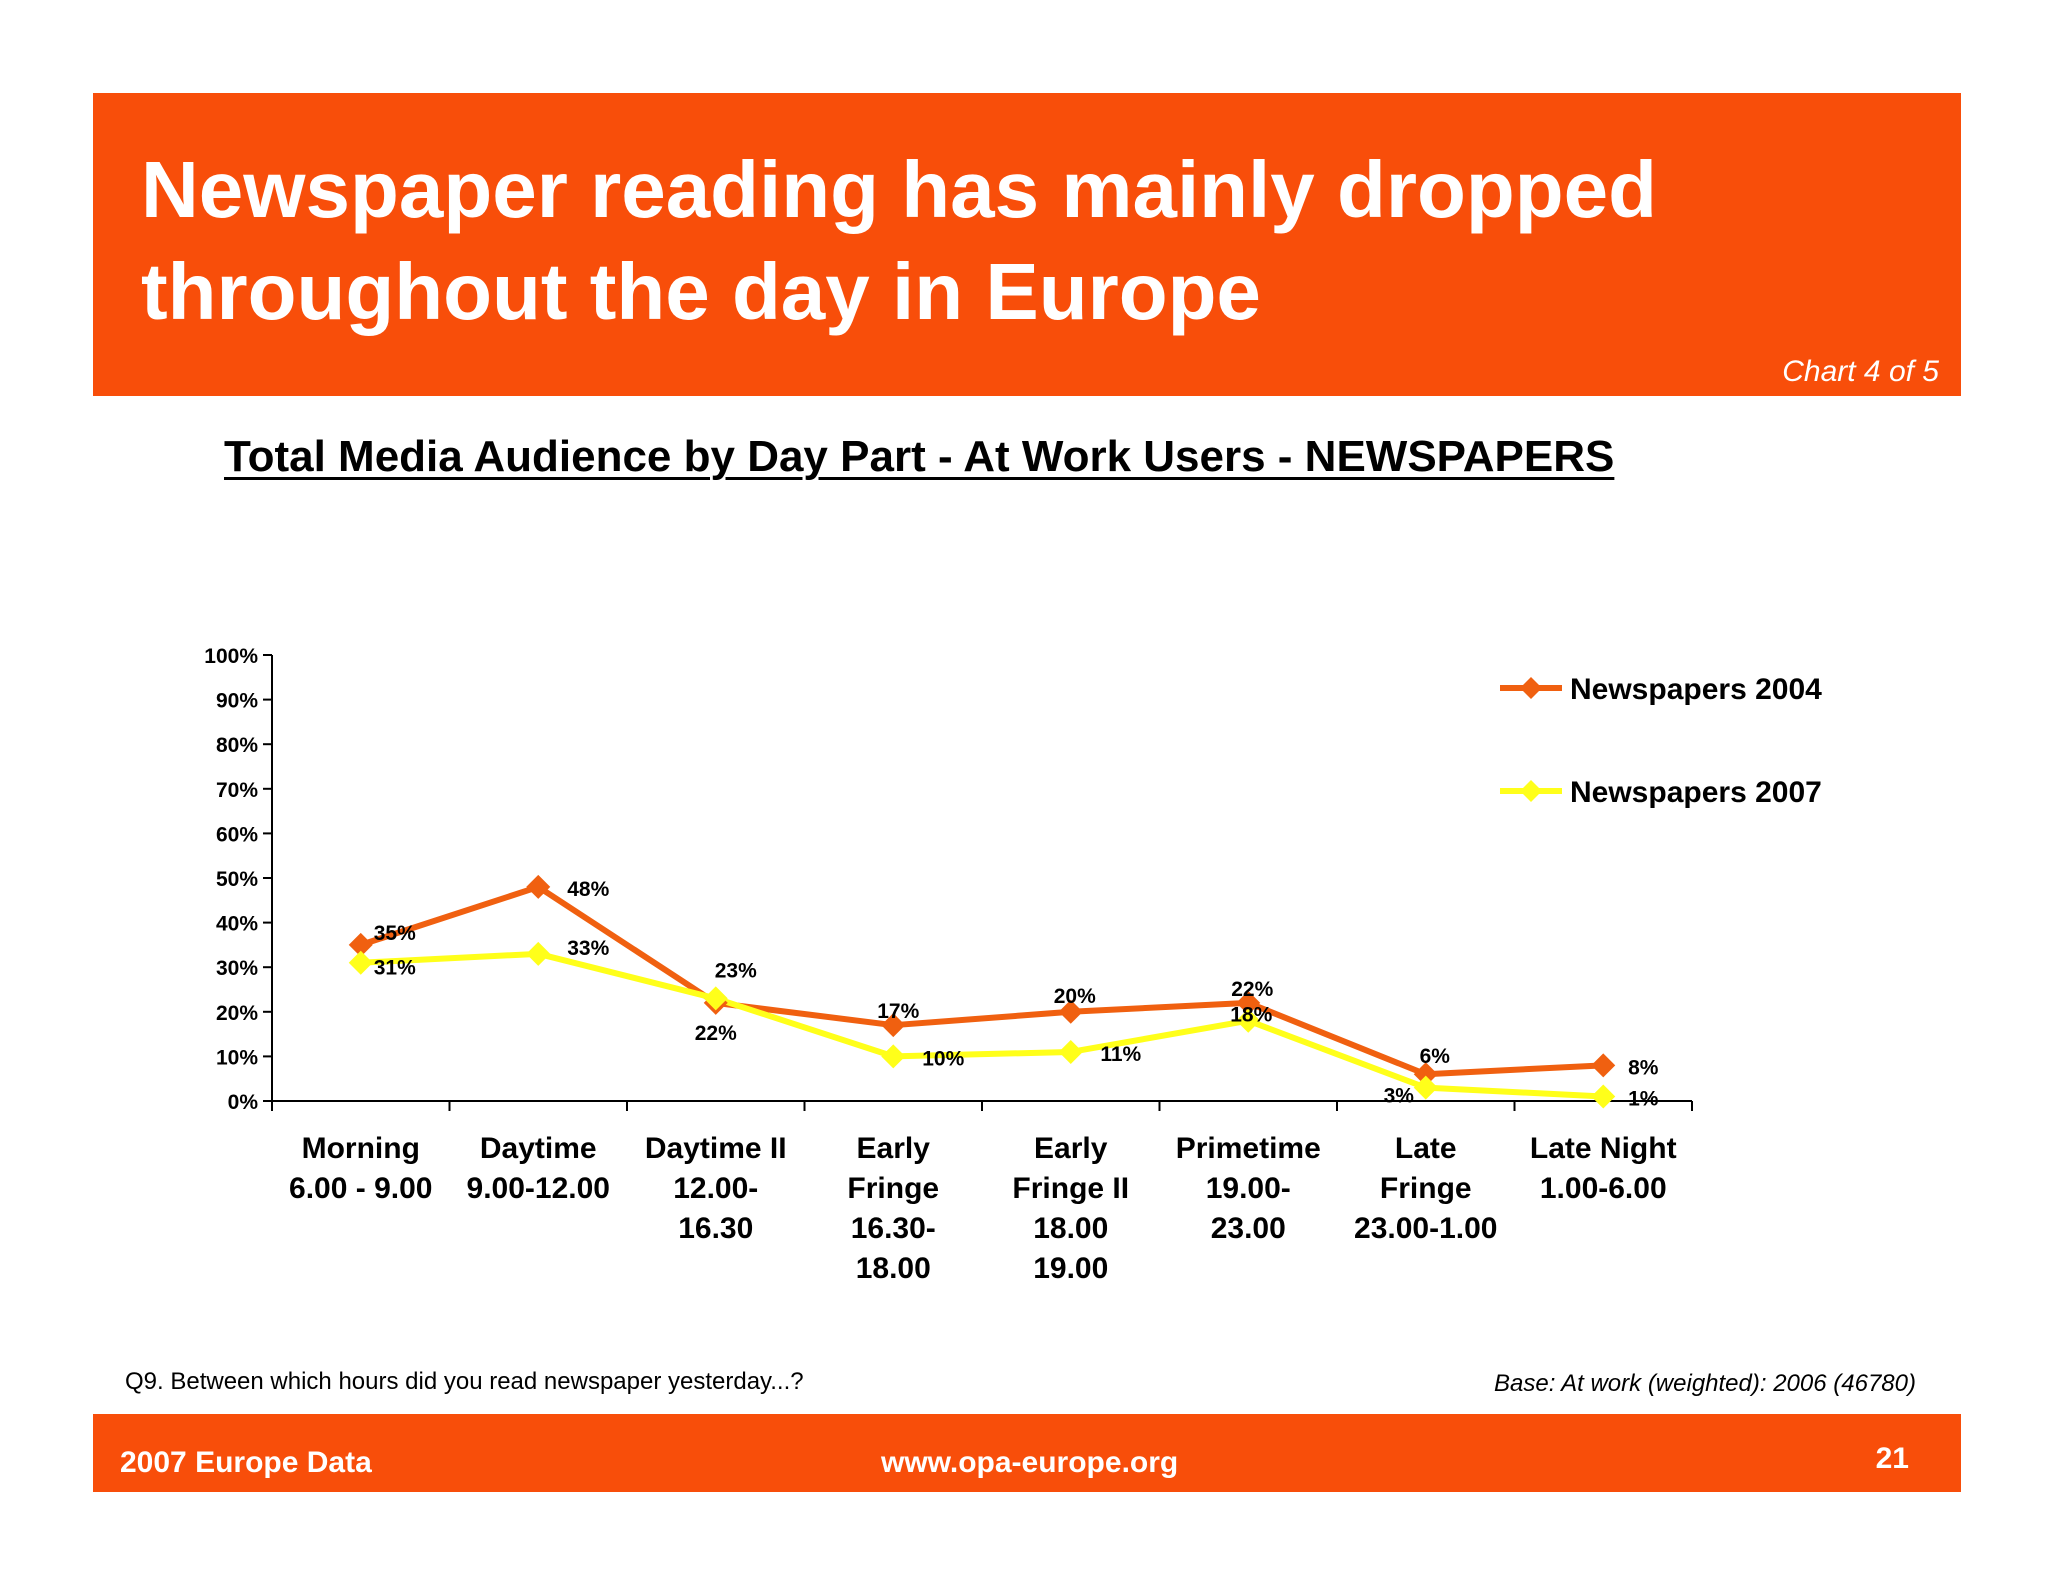  What do you see at coordinates (1075, 996) in the screenshot?
I see `data-label: 20%` at bounding box center [1075, 996].